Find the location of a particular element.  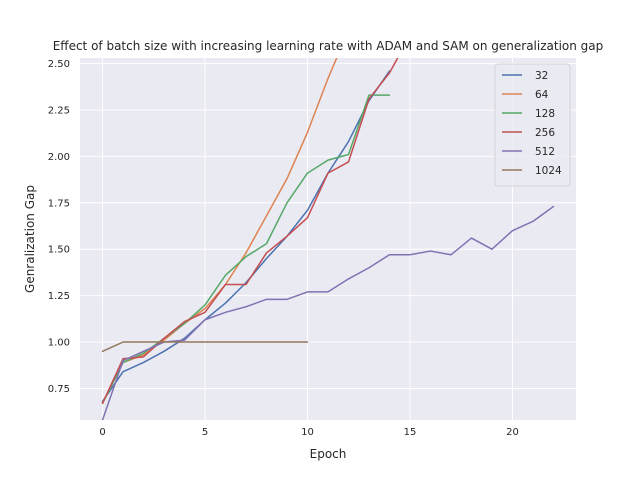

legend-entry-label: 64 is located at coordinates (542, 95).